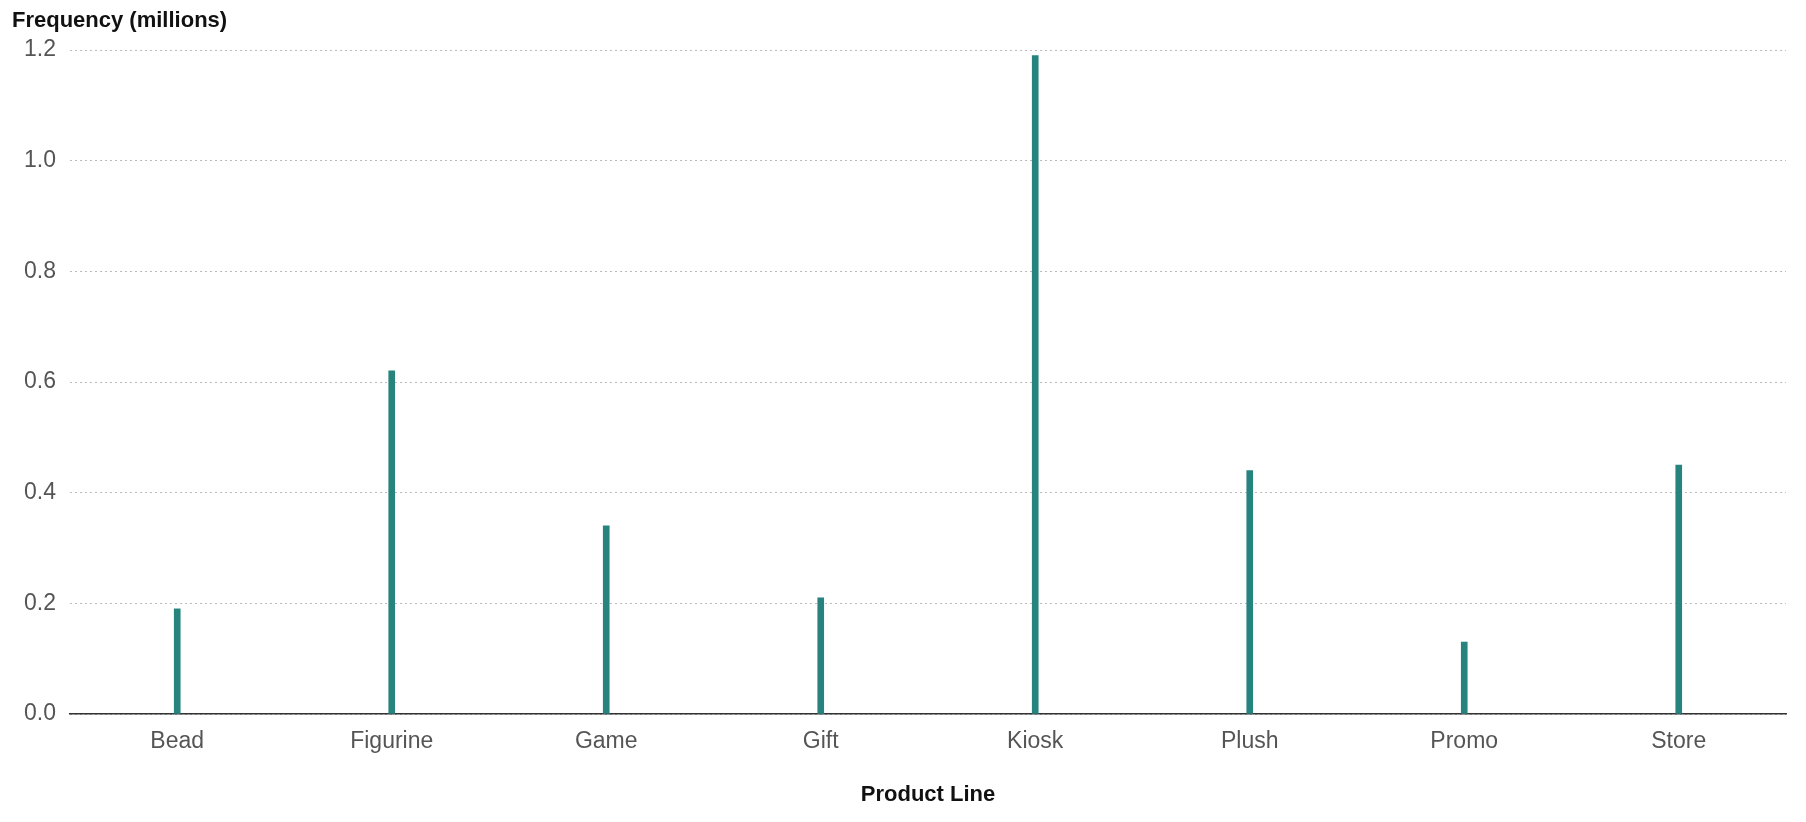 Image resolution: width=1806 pixels, height=822 pixels. What do you see at coordinates (1249, 740) in the screenshot?
I see `x-tick-label: Plush` at bounding box center [1249, 740].